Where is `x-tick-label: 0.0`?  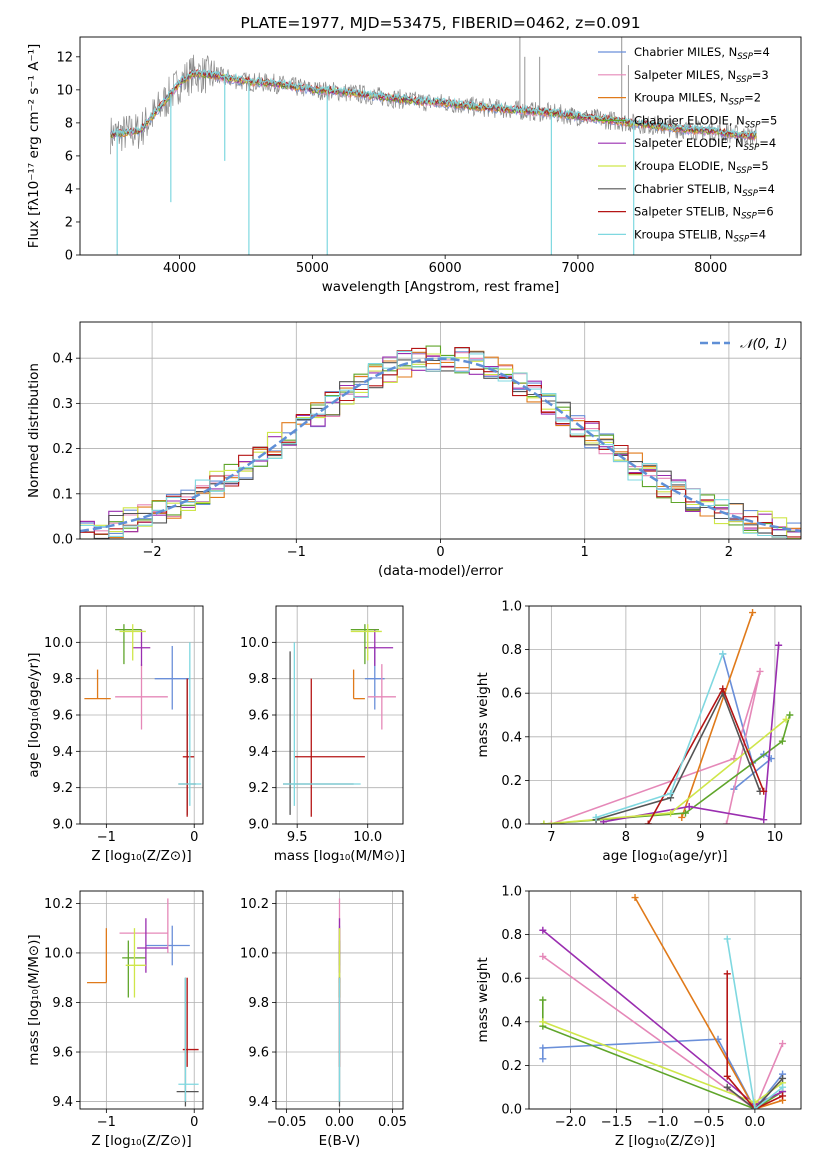
x-tick-label: 0.0 is located at coordinates (755, 1122).